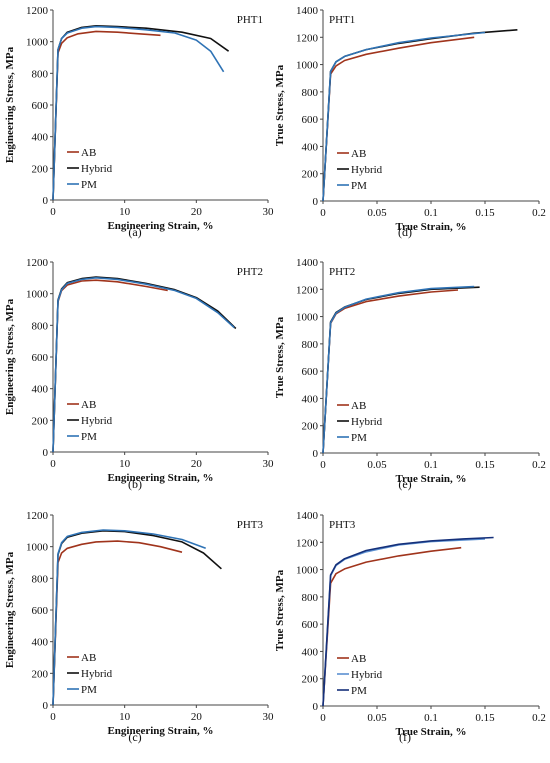 This screenshot has width=550, height=763. I want to click on subfigure-label: (b), so click(135, 484).